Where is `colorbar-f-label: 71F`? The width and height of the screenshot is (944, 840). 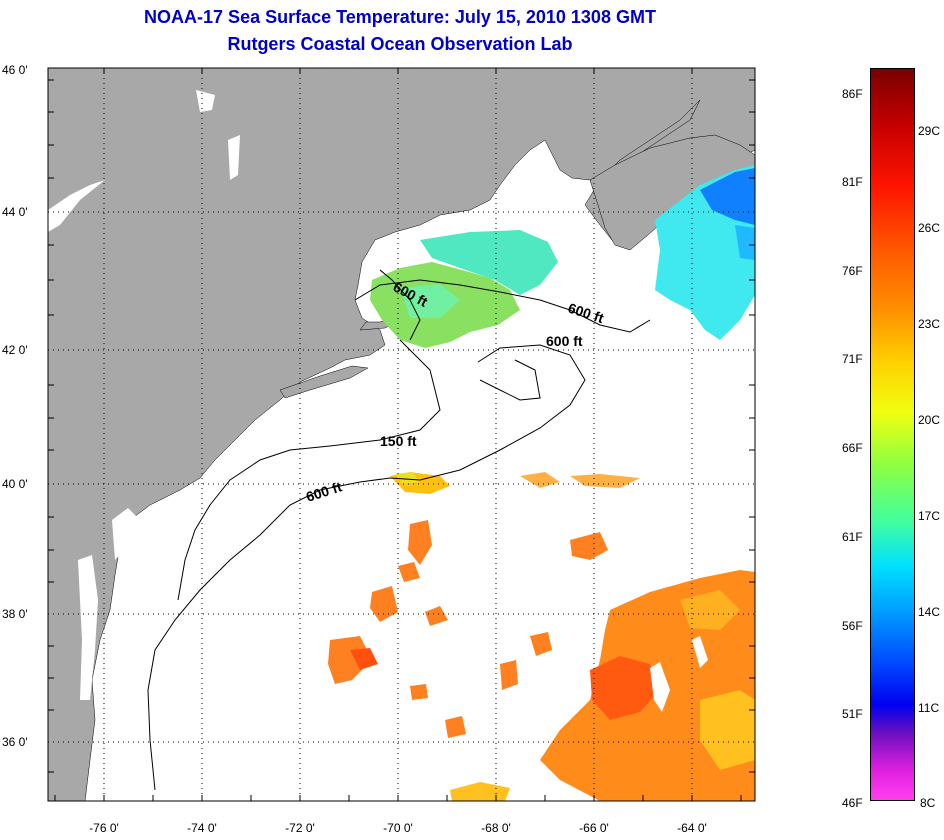 colorbar-f-label: 71F is located at coordinates (852, 359).